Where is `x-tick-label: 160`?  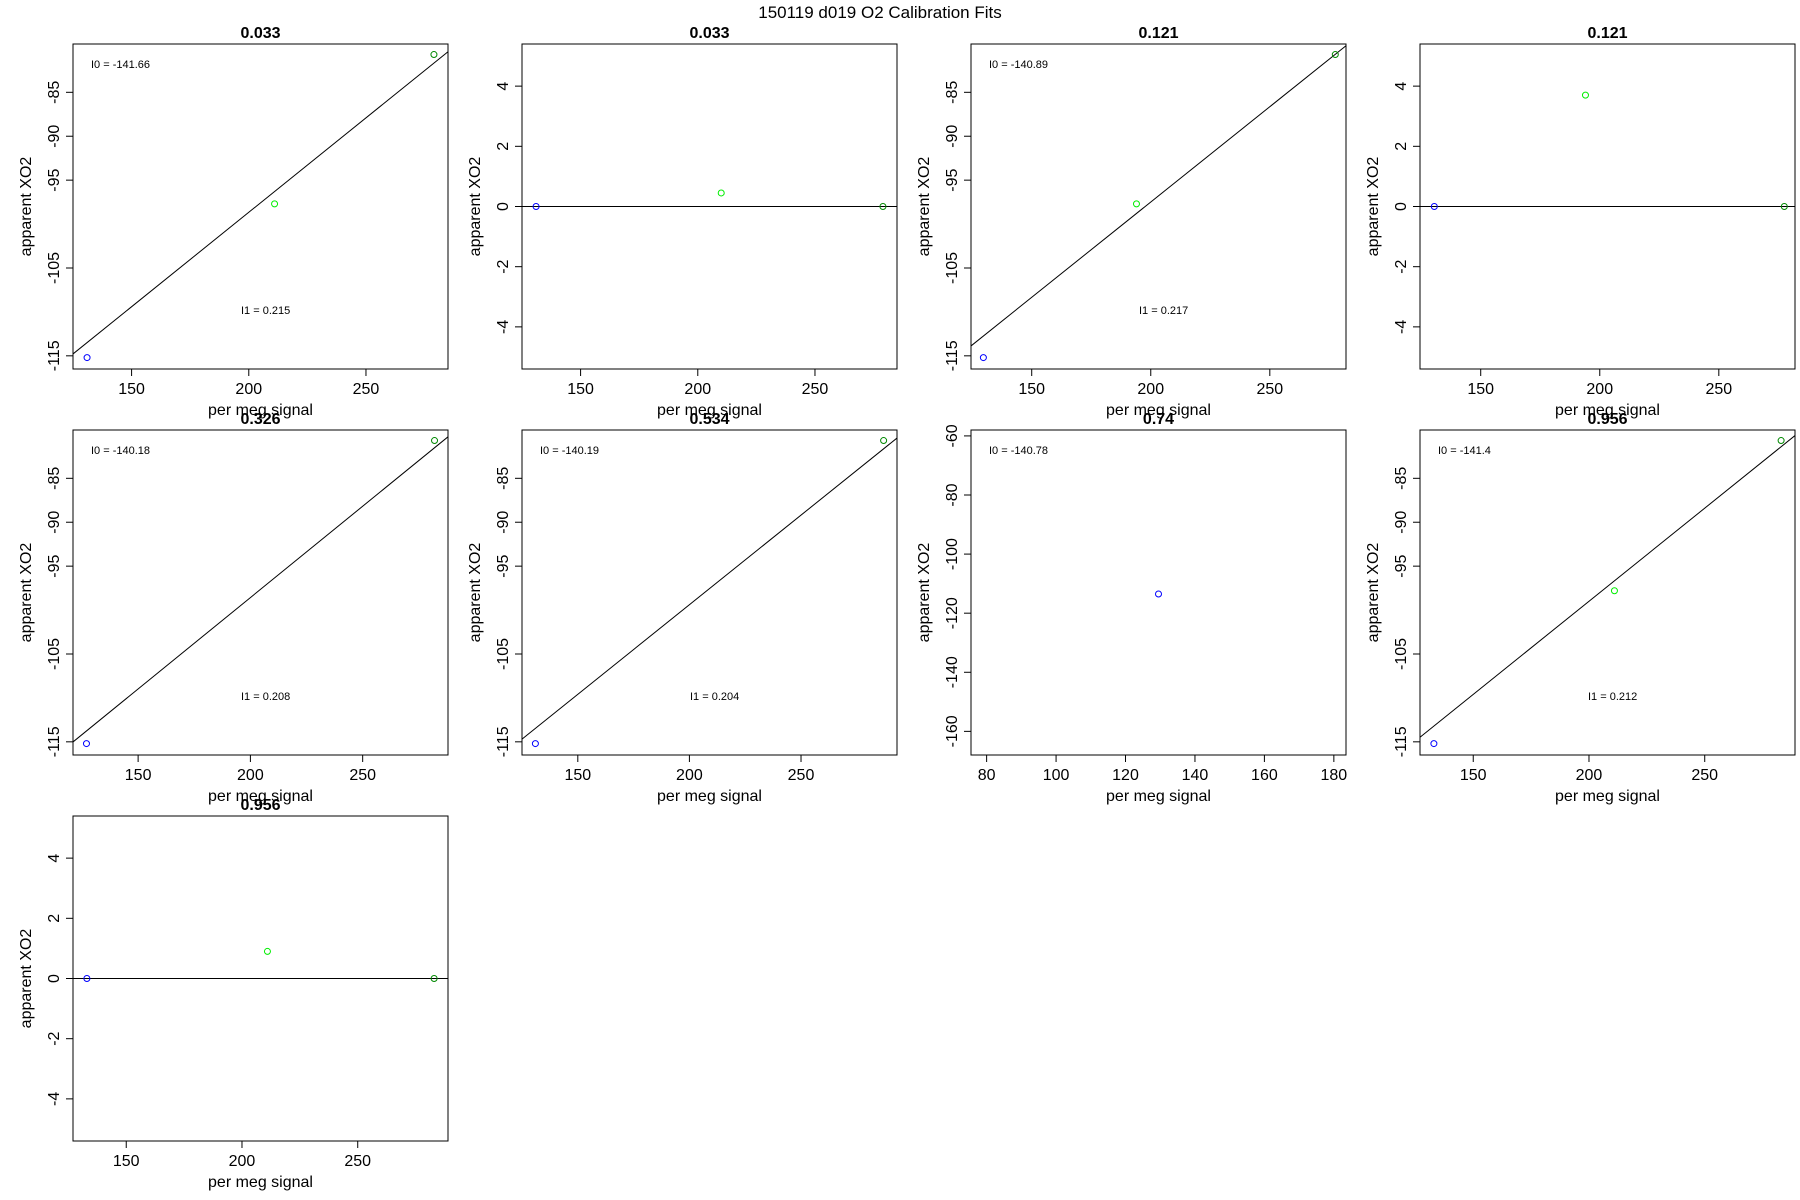
x-tick-label: 160 is located at coordinates (1264, 775).